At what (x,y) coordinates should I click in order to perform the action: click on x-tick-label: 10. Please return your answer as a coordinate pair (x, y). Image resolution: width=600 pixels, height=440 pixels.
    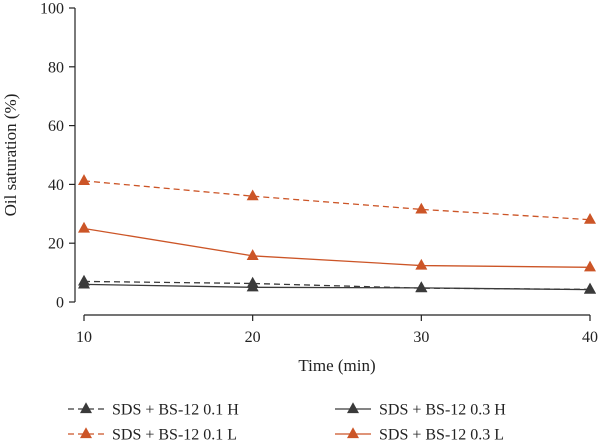
    Looking at the image, I should click on (84, 337).